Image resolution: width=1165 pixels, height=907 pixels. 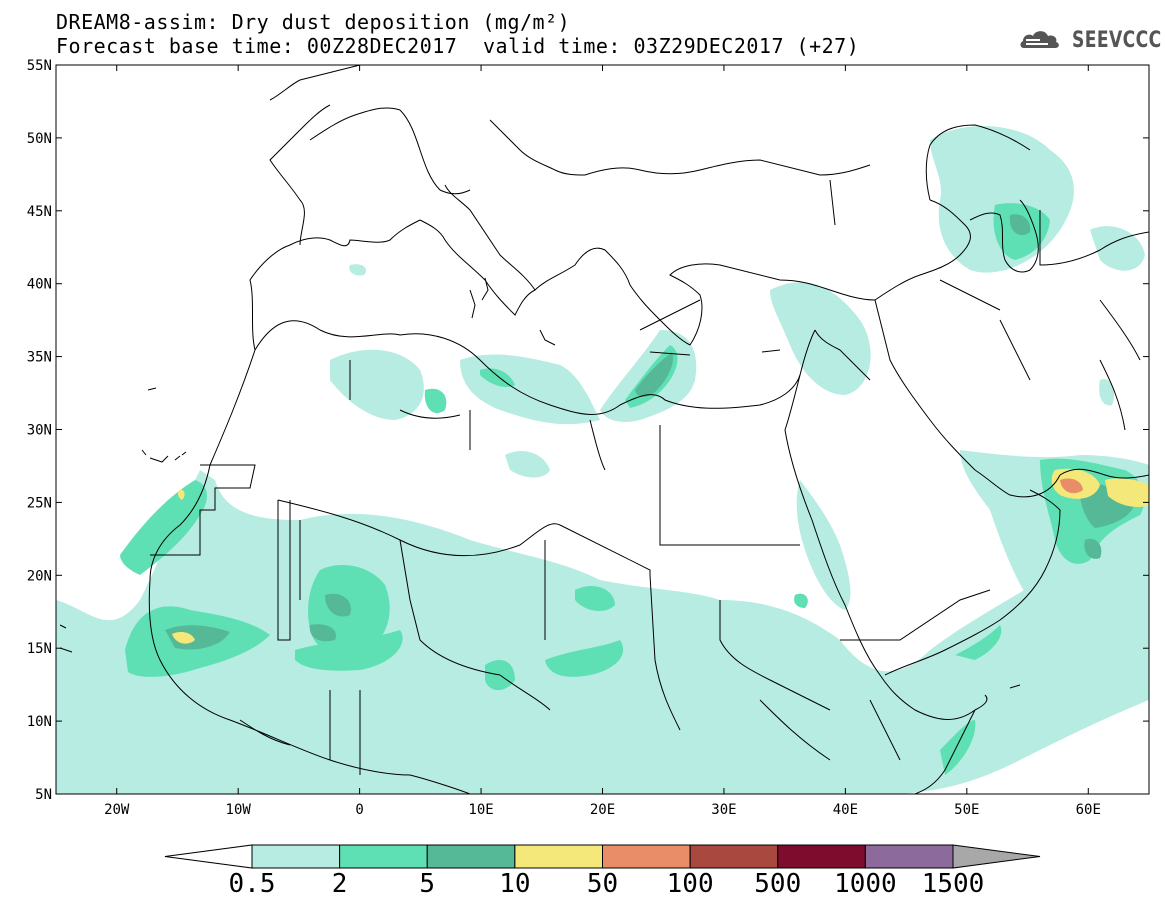 What do you see at coordinates (723, 810) in the screenshot?
I see `lon-tick-label: 30E` at bounding box center [723, 810].